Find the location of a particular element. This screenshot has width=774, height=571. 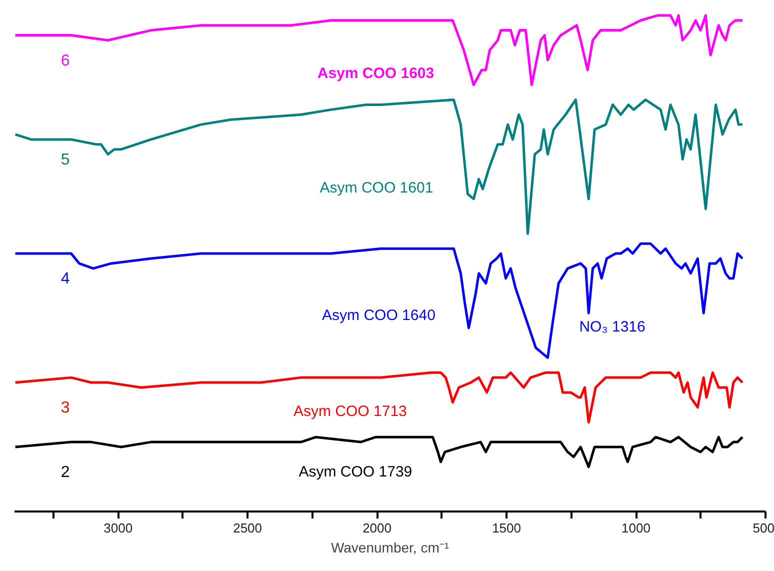

x-tick-label: 500 is located at coordinates (763, 528).